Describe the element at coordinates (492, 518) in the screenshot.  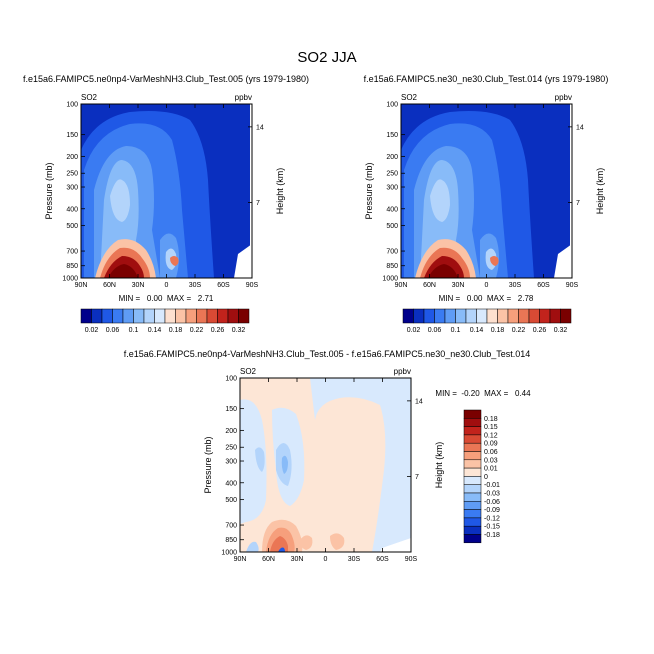
I see `colorbar-label: -0.12` at that location.